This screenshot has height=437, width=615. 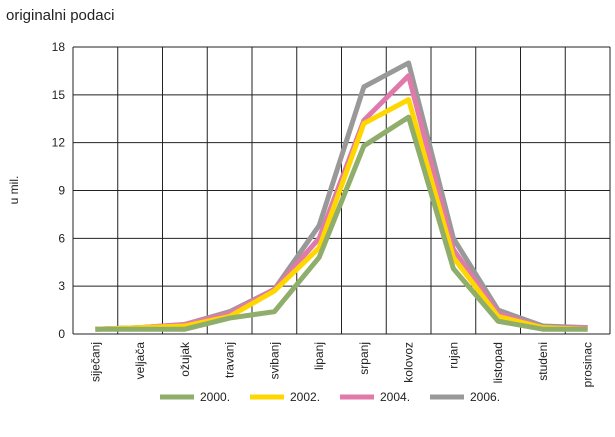 I want to click on x-tick-label: ožujak, so click(x=185, y=359).